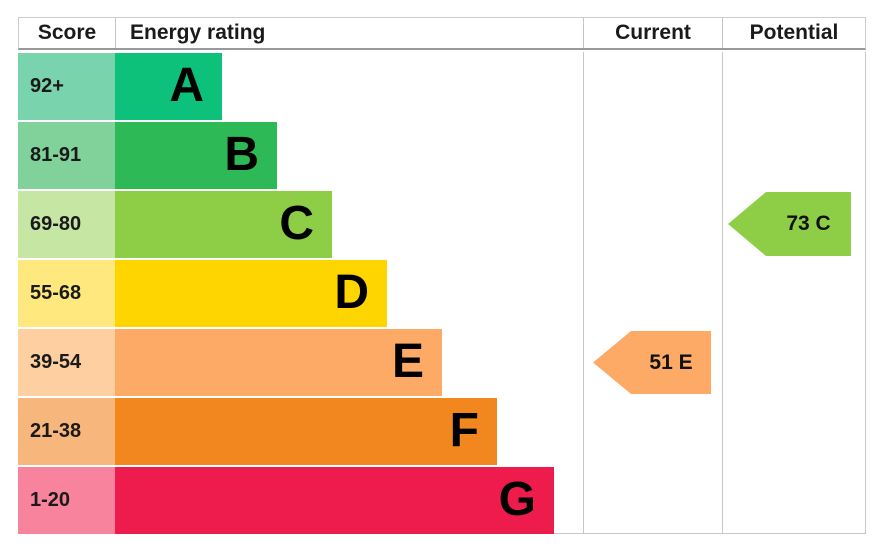 Image resolution: width=886 pixels, height=556 pixels. What do you see at coordinates (671, 362) in the screenshot?
I see `current-rating-value: 51 E` at bounding box center [671, 362].